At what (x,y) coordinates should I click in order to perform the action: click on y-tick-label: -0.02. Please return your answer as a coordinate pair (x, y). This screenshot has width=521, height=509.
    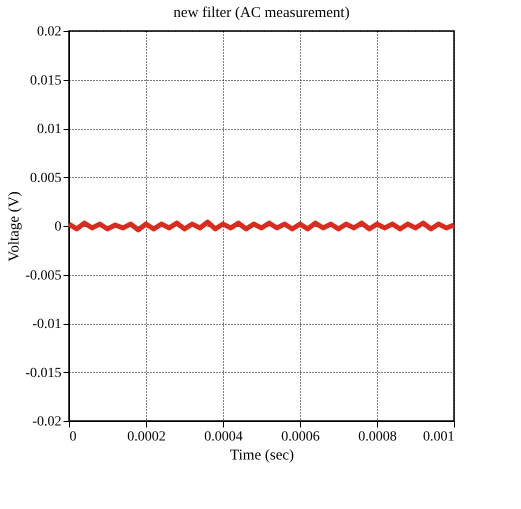
    Looking at the image, I should click on (47, 422).